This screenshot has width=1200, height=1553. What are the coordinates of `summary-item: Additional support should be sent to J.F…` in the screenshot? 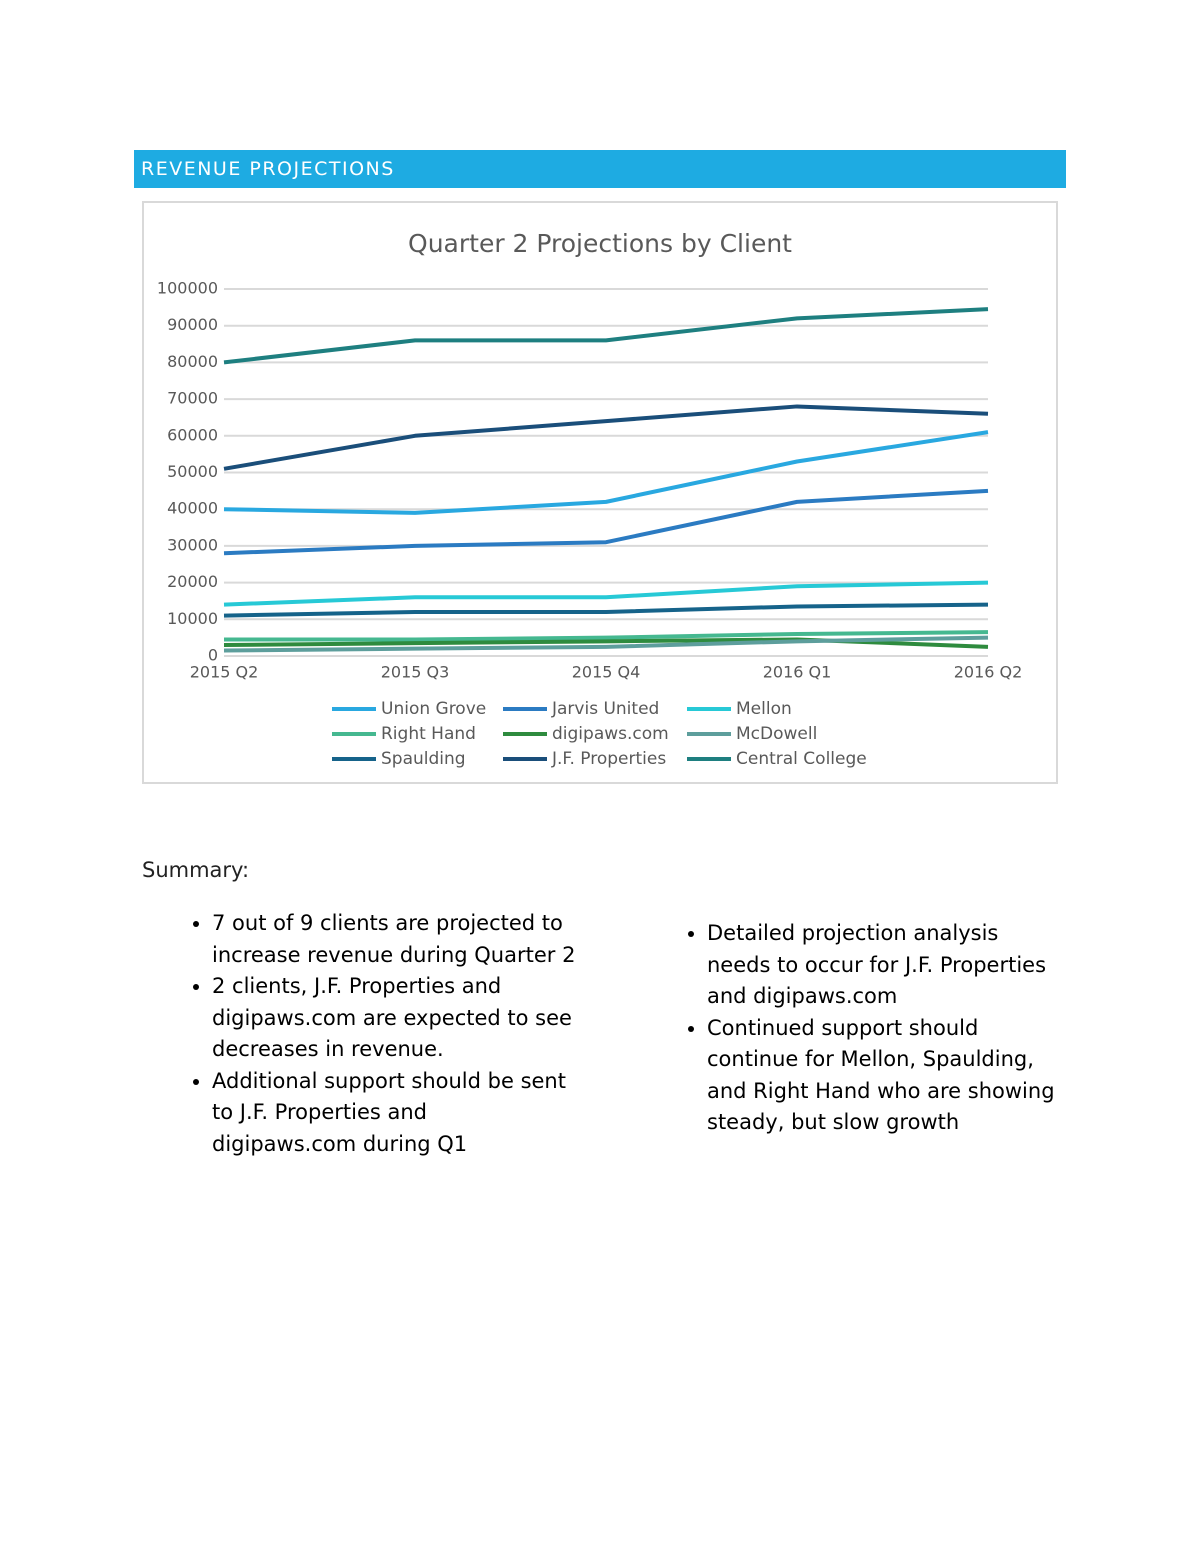 It's located at (394, 1113).